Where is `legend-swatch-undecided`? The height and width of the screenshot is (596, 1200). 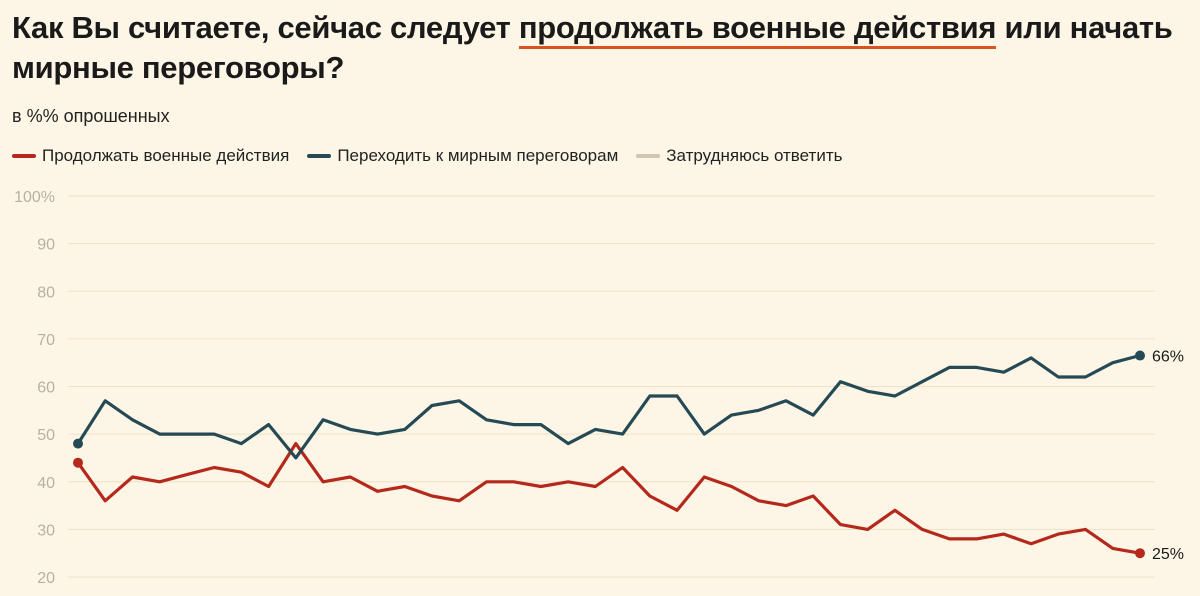
legend-swatch-undecided is located at coordinates (648, 156).